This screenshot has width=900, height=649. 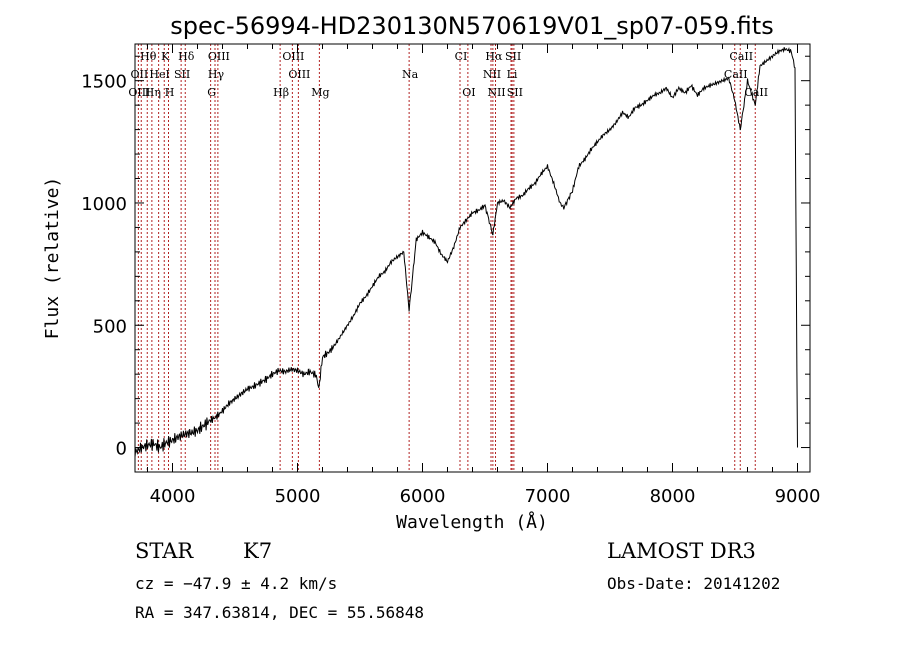 I want to click on line-marker-label-2: OIII, so click(x=139, y=92).